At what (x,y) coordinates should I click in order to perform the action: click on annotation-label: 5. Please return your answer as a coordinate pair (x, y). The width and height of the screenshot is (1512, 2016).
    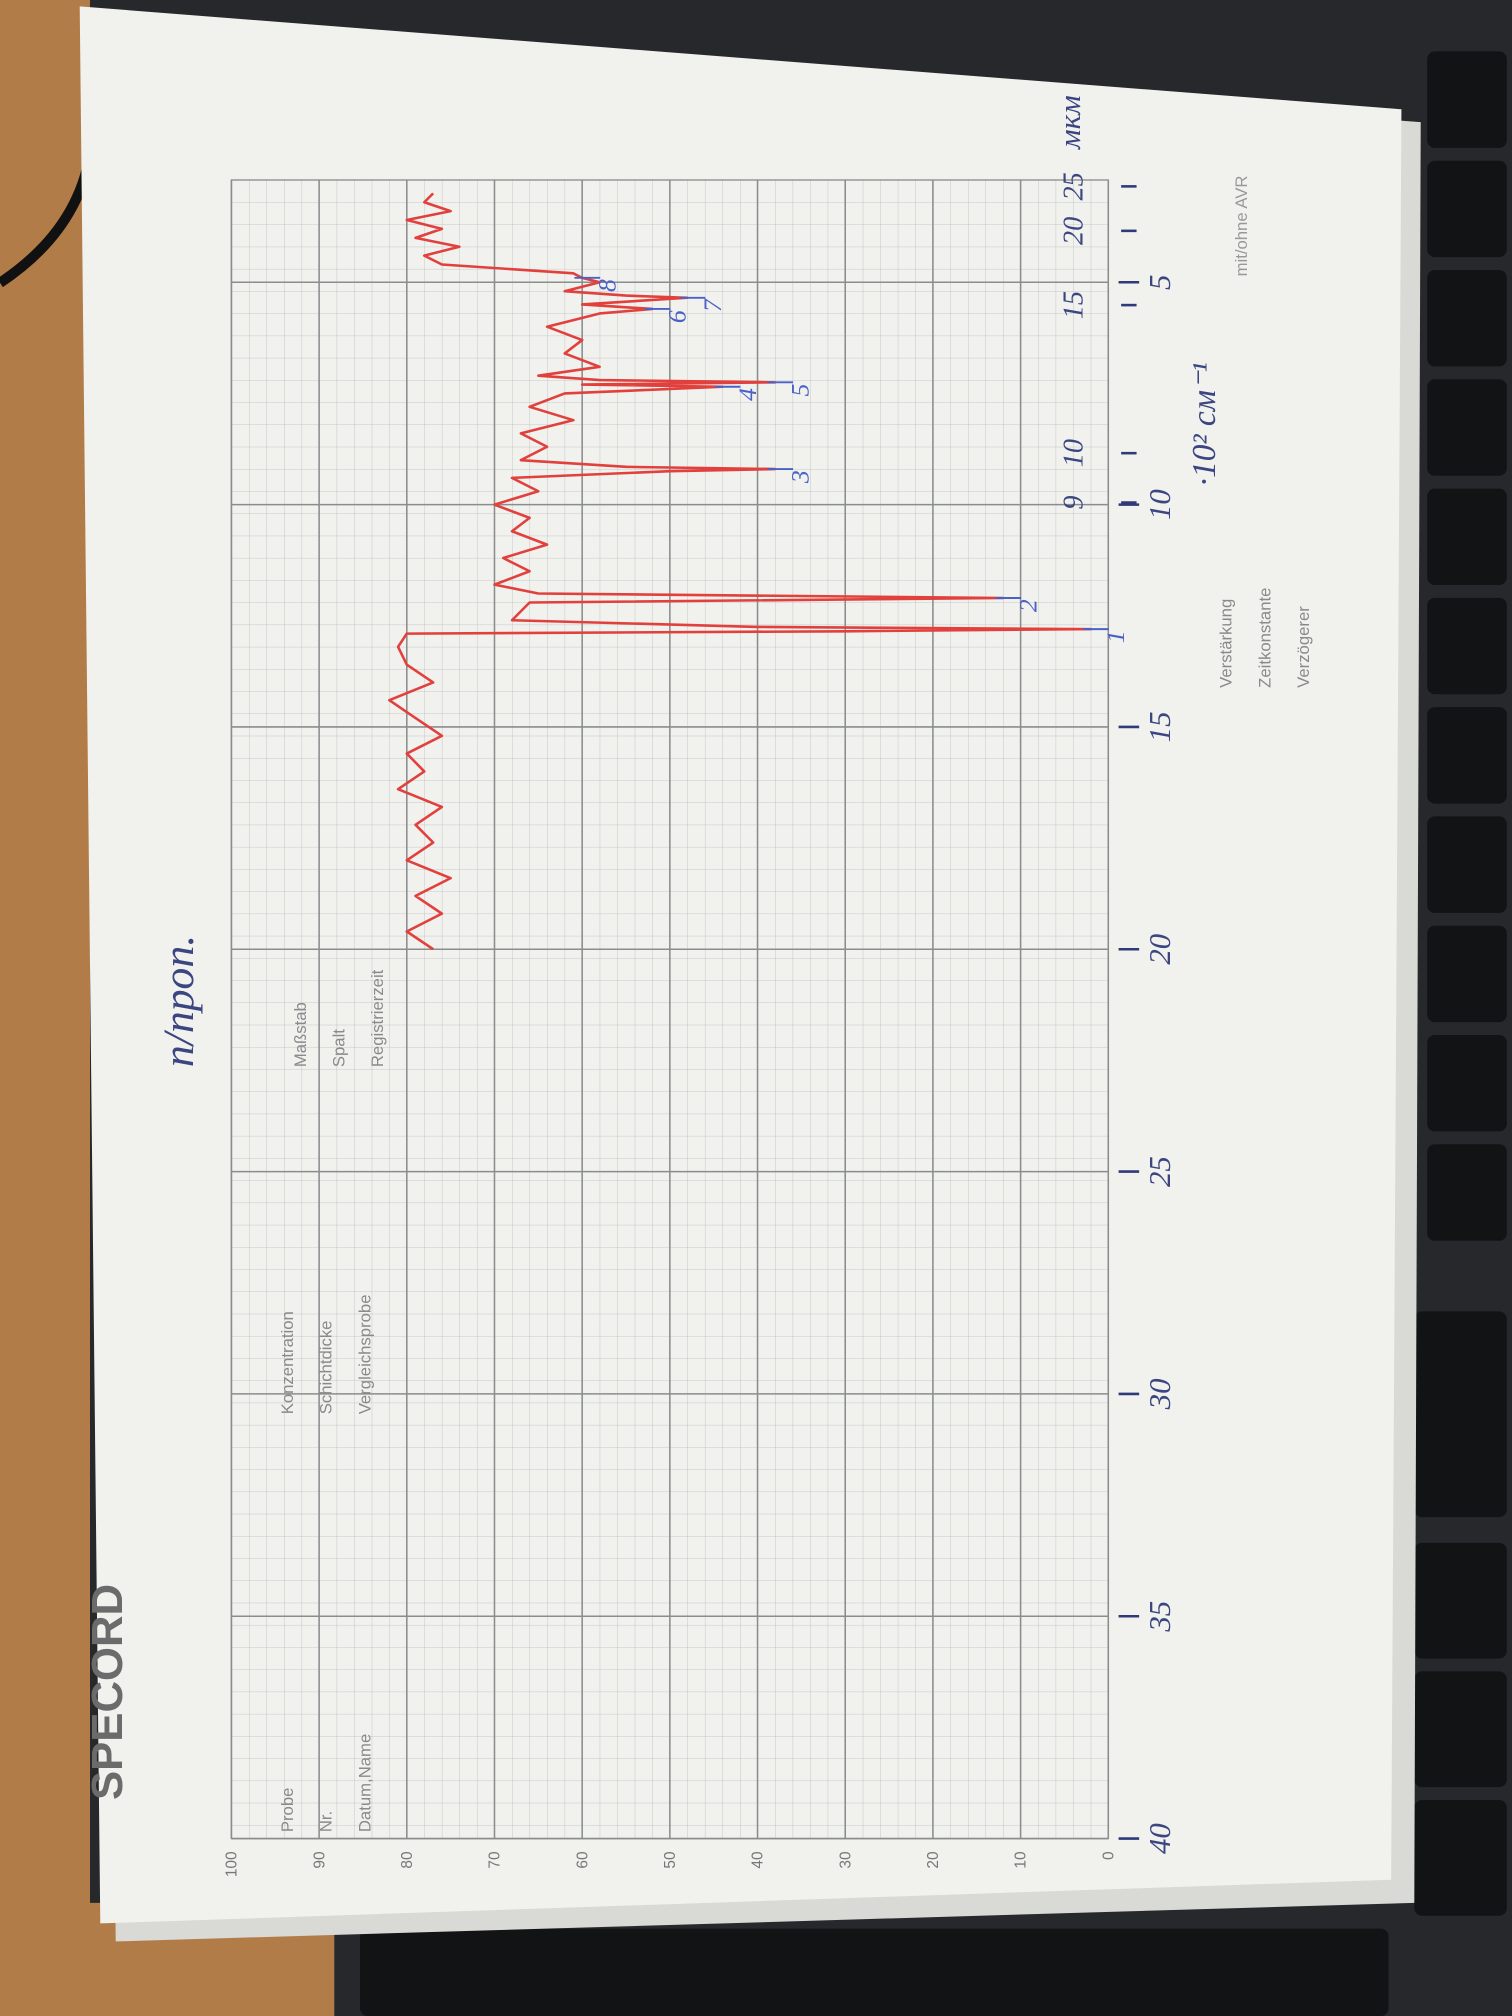
    Looking at the image, I should click on (800, 389).